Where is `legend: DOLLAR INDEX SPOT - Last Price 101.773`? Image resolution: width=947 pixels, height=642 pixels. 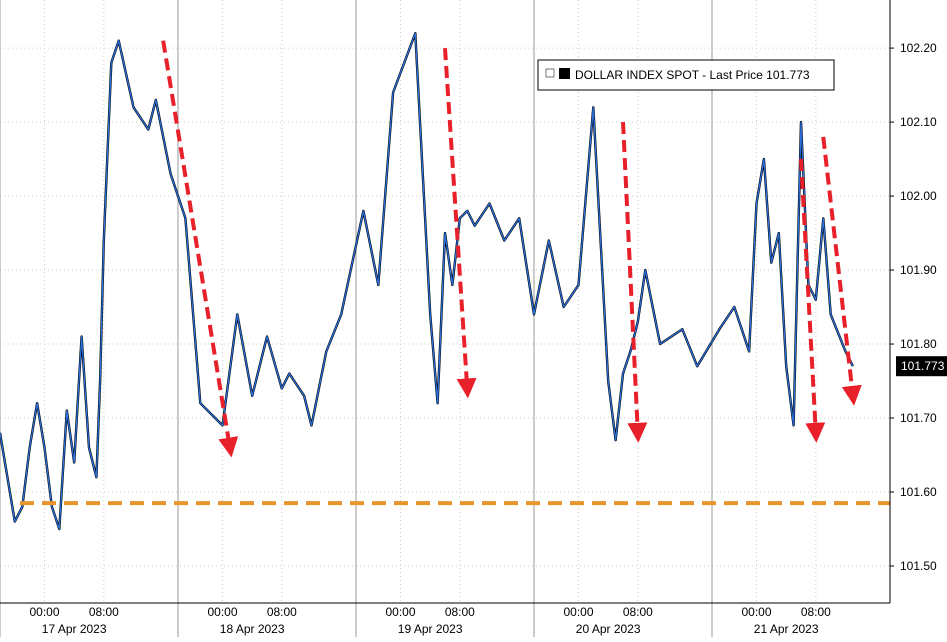 legend: DOLLAR INDEX SPOT - Last Price 101.773 is located at coordinates (686, 75).